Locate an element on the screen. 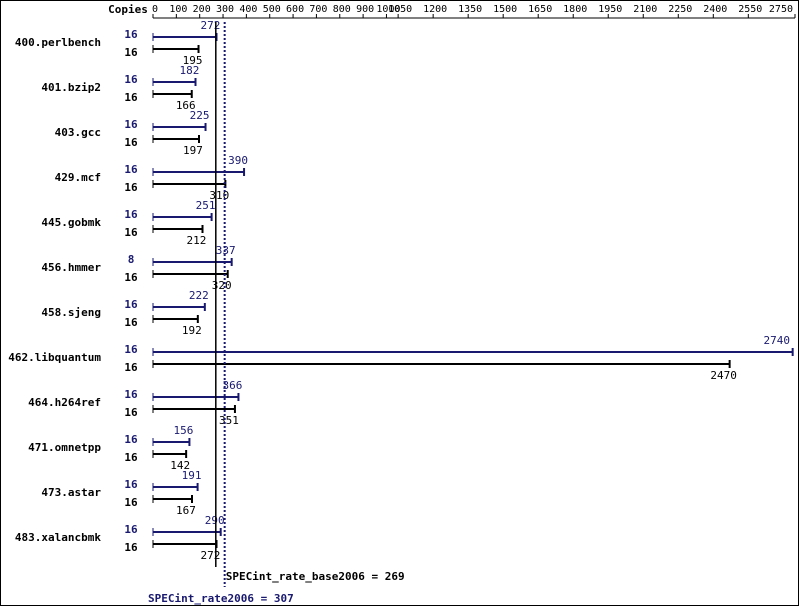 This screenshot has width=799, height=606. category-label: 464.h264ref is located at coordinates (64, 402).